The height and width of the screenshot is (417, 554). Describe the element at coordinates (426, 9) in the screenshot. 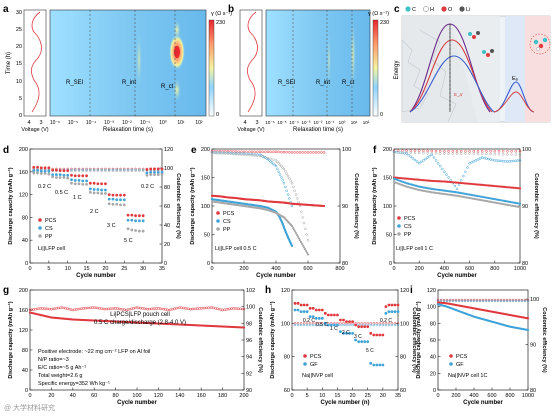

I see `legend-h-marker` at that location.